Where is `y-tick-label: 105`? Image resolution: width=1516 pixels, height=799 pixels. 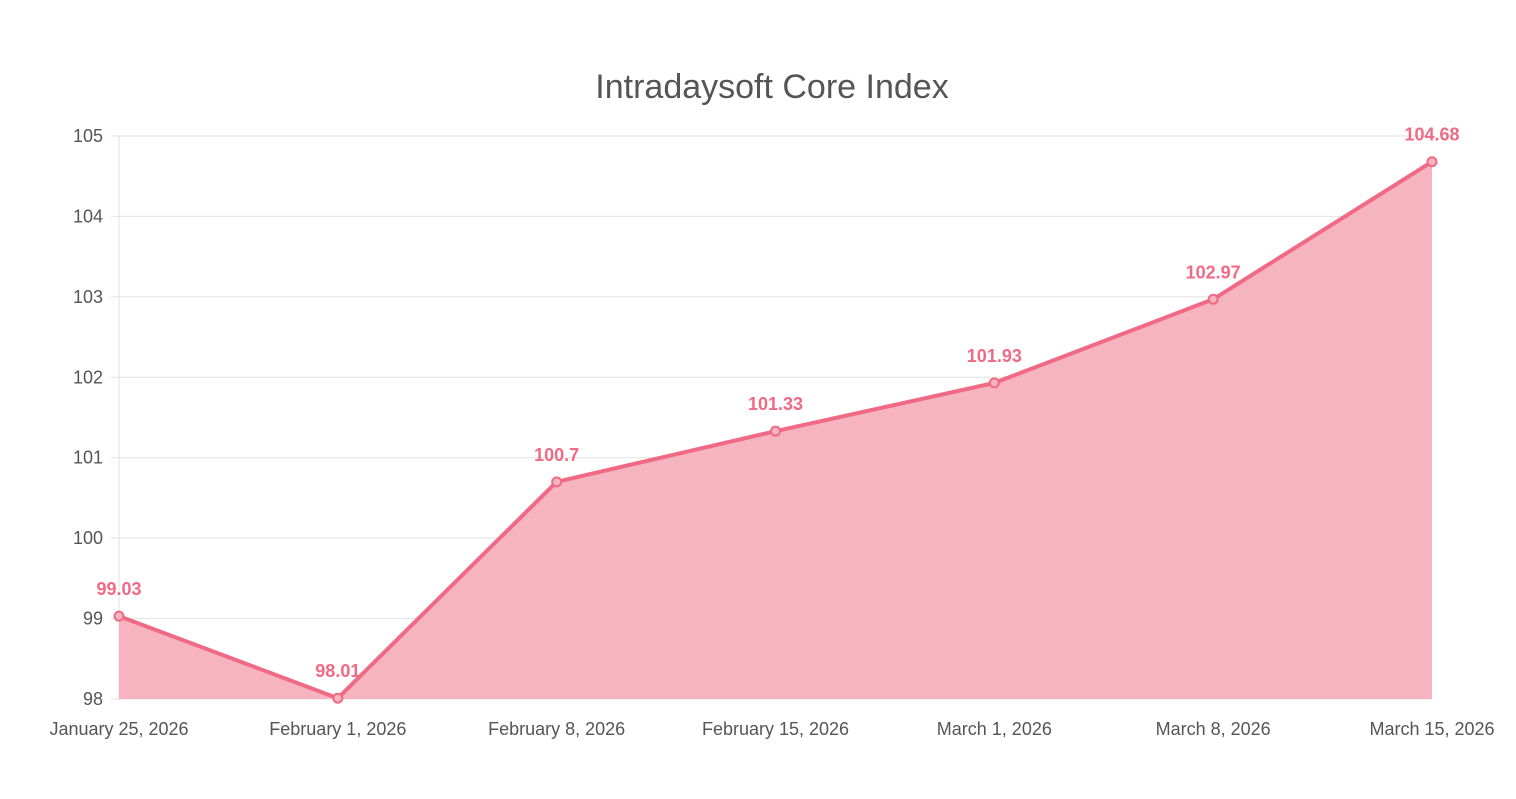
y-tick-label: 105 is located at coordinates (88, 136).